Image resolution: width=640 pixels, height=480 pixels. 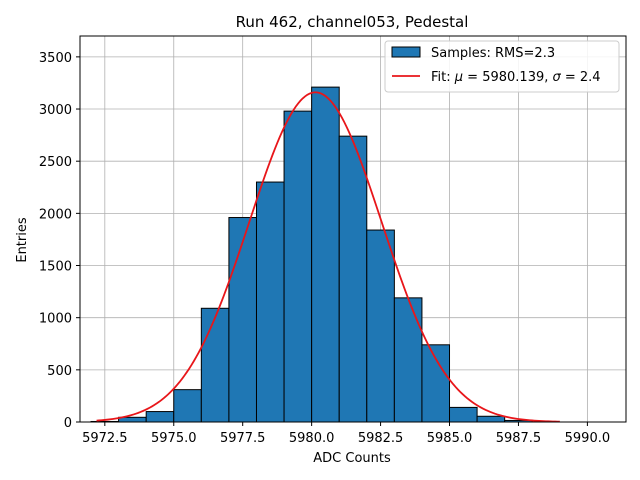 I want to click on fit-sigma-value: = 2.4, so click(x=581, y=77).